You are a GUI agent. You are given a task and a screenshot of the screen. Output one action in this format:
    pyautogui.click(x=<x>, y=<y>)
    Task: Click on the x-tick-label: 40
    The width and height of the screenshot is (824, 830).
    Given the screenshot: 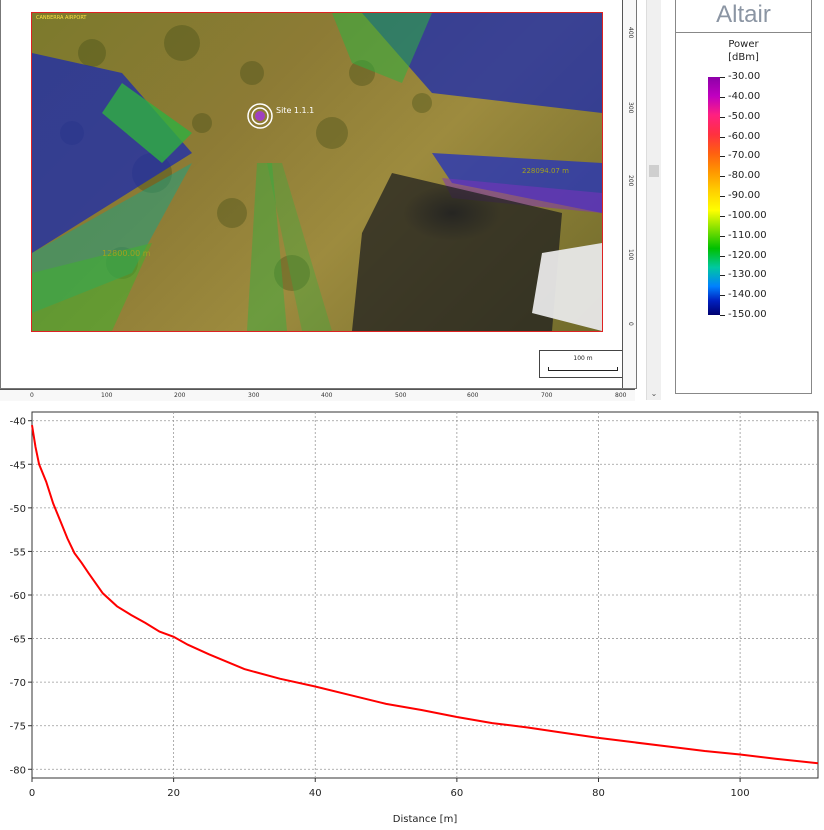 What is the action you would take?
    pyautogui.click(x=315, y=793)
    